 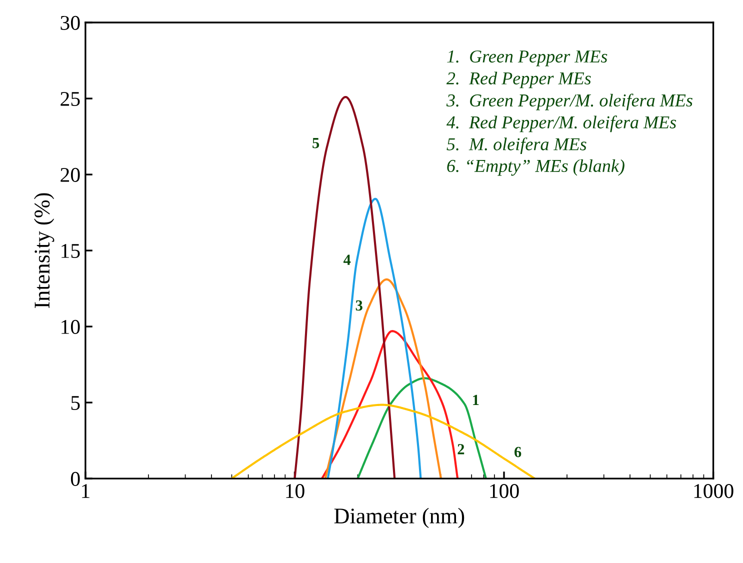 I want to click on annotation: 2. Red Pepper MEs, so click(x=518, y=80).